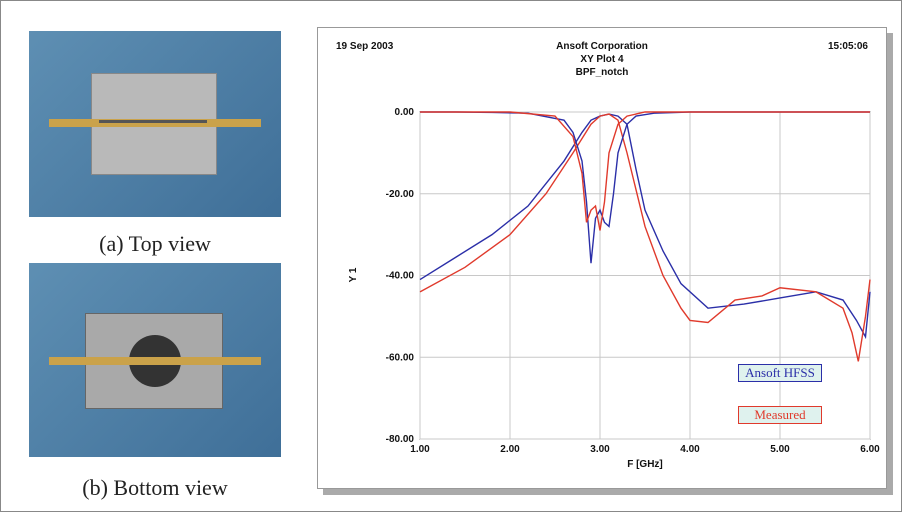  I want to click on x-tick-label: 2.00, so click(510, 449).